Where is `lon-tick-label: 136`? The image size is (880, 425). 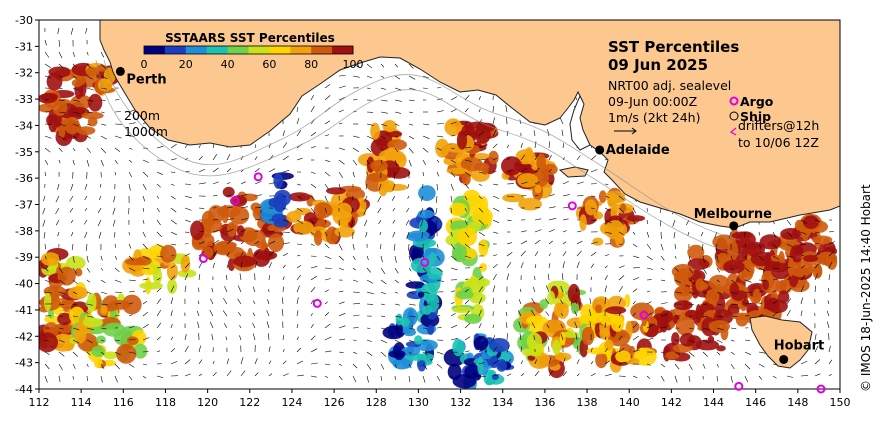
lon-tick-label: 136 is located at coordinates (544, 402).